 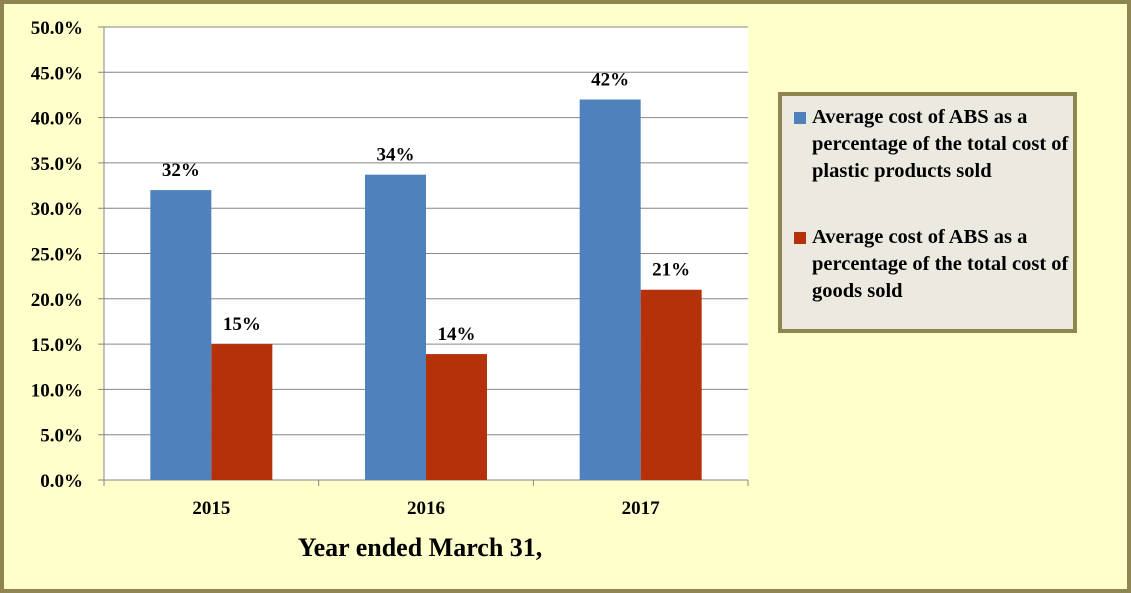 I want to click on y-tick-label: 5.0%, so click(x=61, y=436).